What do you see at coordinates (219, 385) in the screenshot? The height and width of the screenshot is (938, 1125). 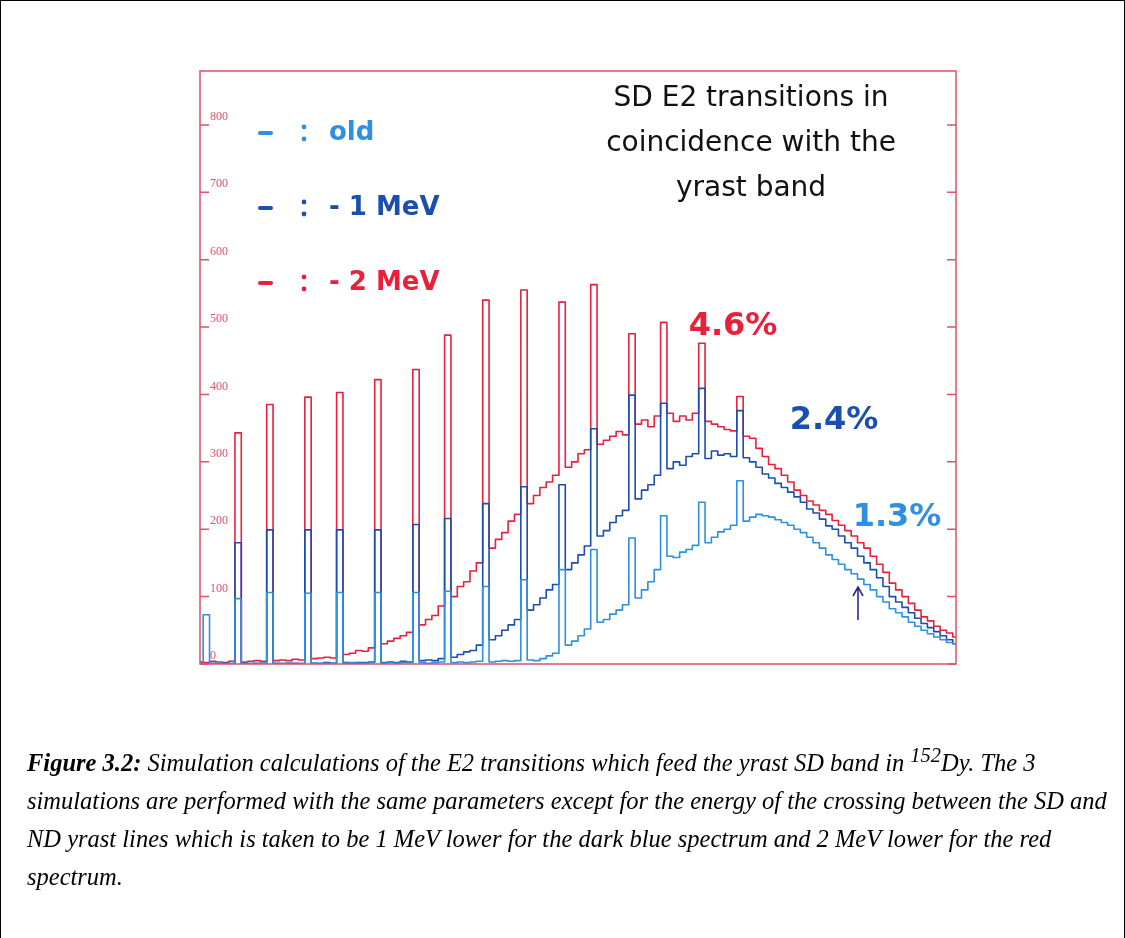 I see `y-tick-label: 400` at bounding box center [219, 385].